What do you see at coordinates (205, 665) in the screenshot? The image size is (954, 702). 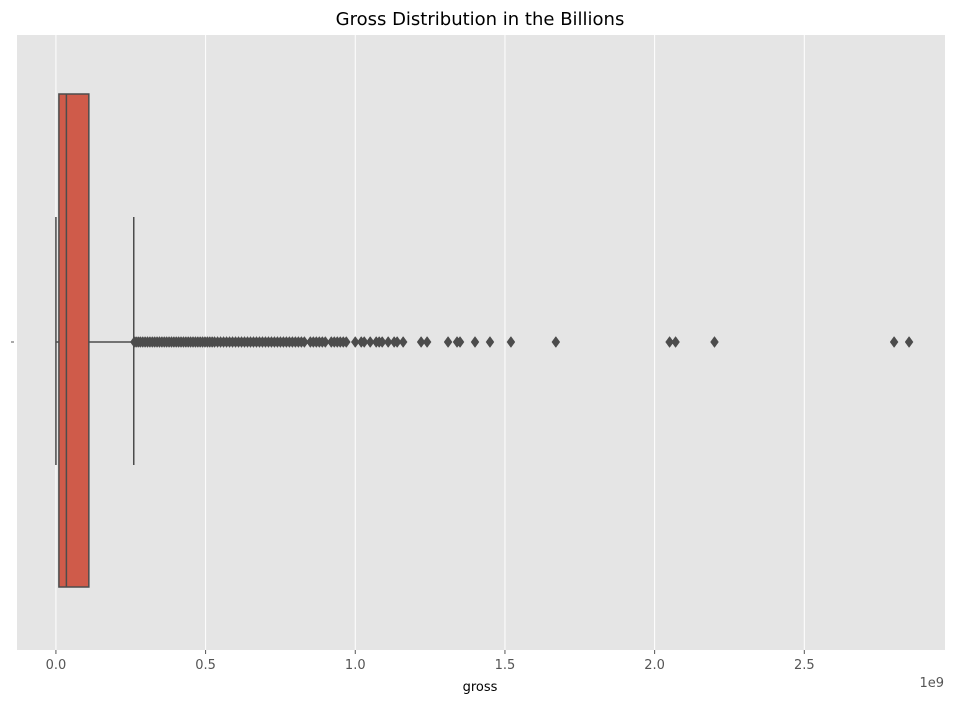 I see `x-tick-label: 0.5` at bounding box center [205, 665].